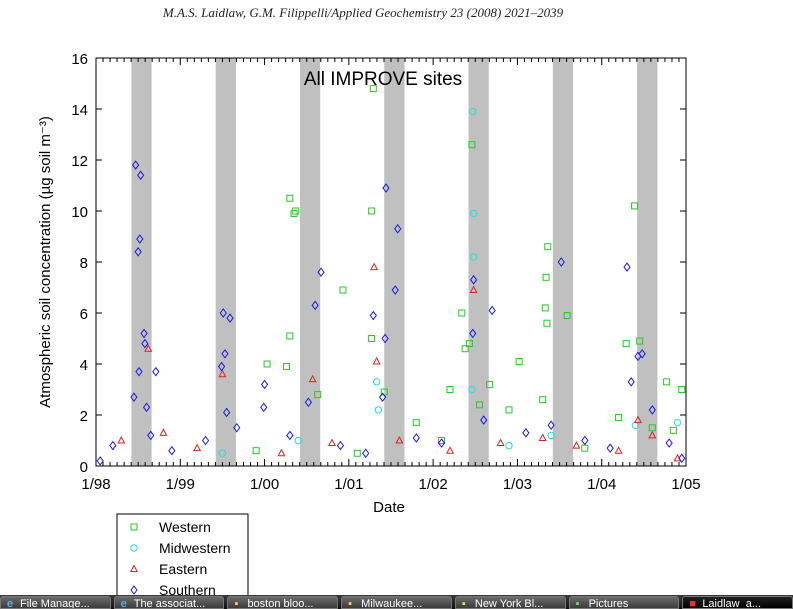 The image size is (793, 609). I want to click on legend-label: Midwestern, so click(195, 548).